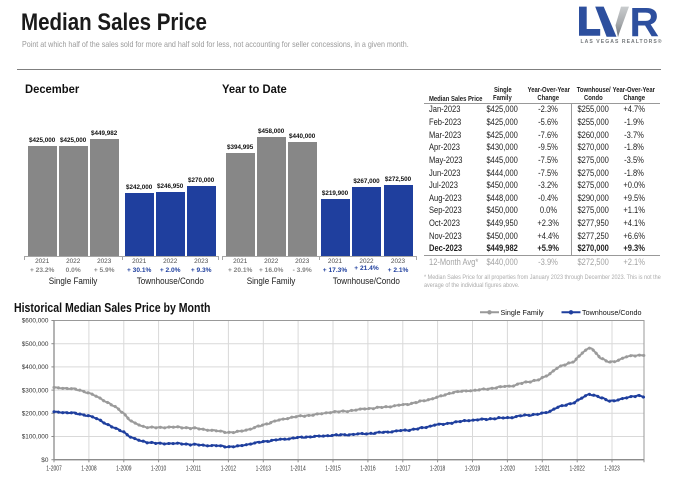 Image resolution: width=682 pixels, height=480 pixels. I want to click on svg-text: 1-2021, so click(542, 469).